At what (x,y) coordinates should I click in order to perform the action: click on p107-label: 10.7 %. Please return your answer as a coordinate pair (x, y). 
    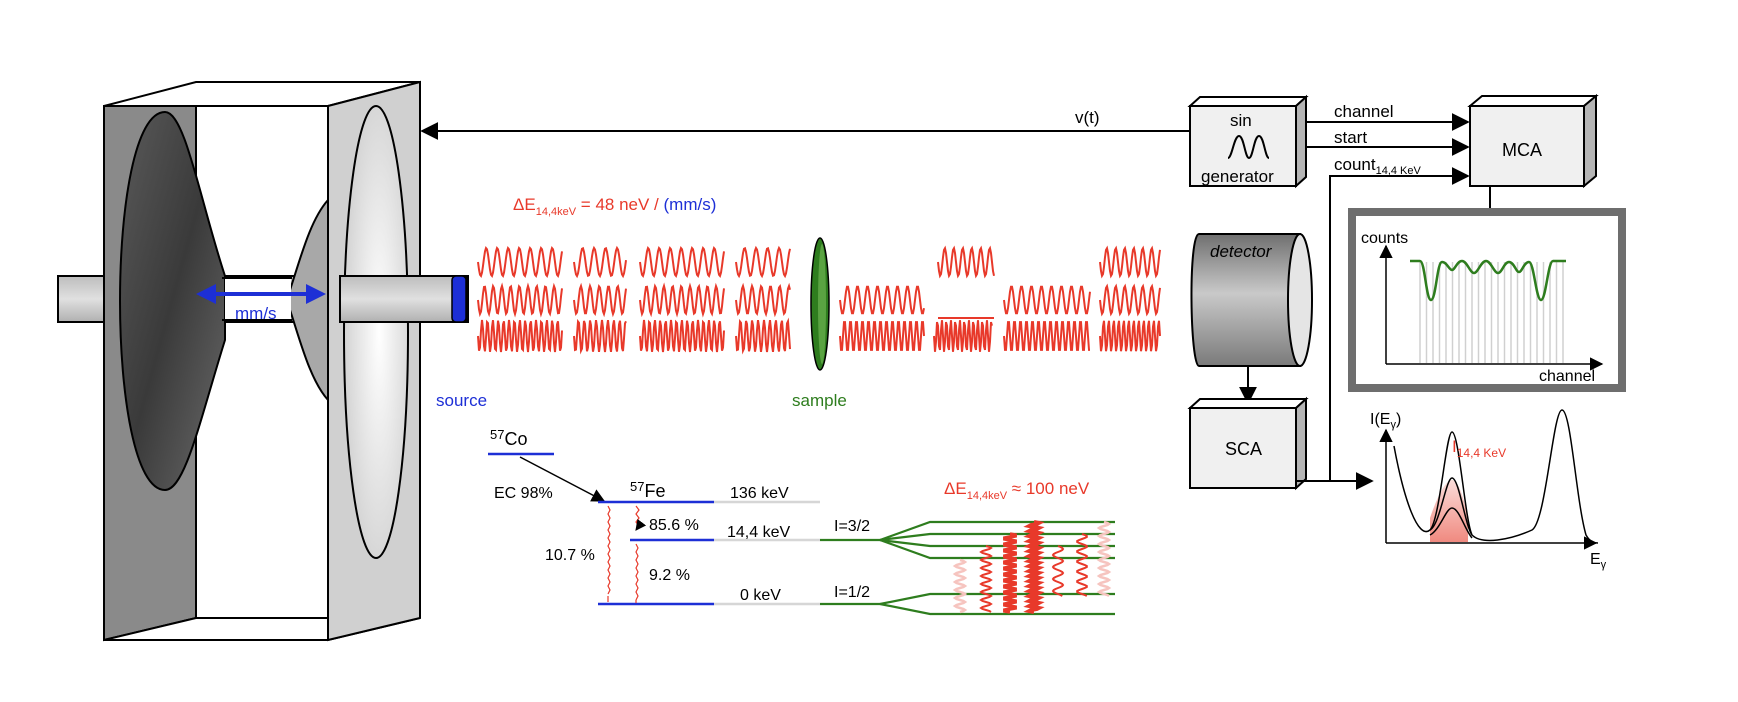
    Looking at the image, I should click on (570, 555).